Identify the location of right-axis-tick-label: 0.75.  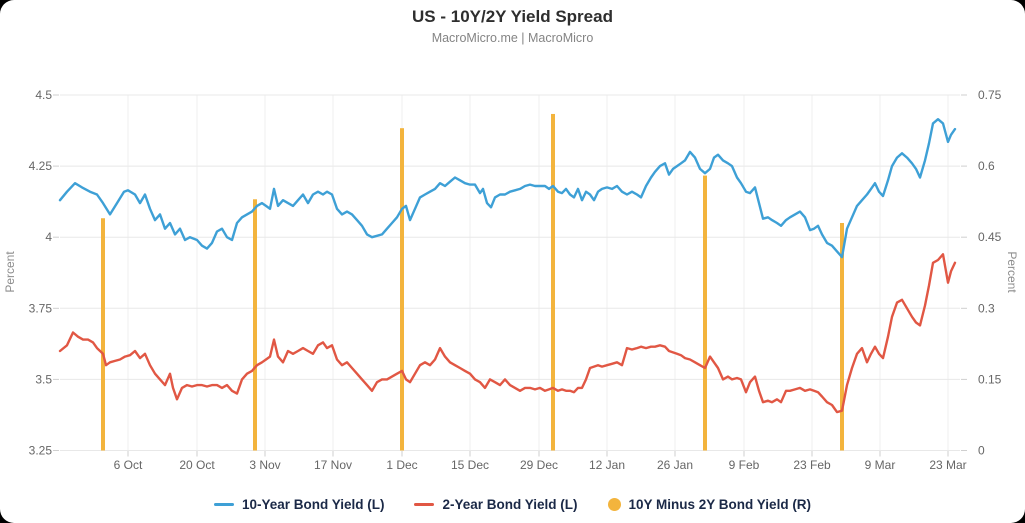
(990, 95).